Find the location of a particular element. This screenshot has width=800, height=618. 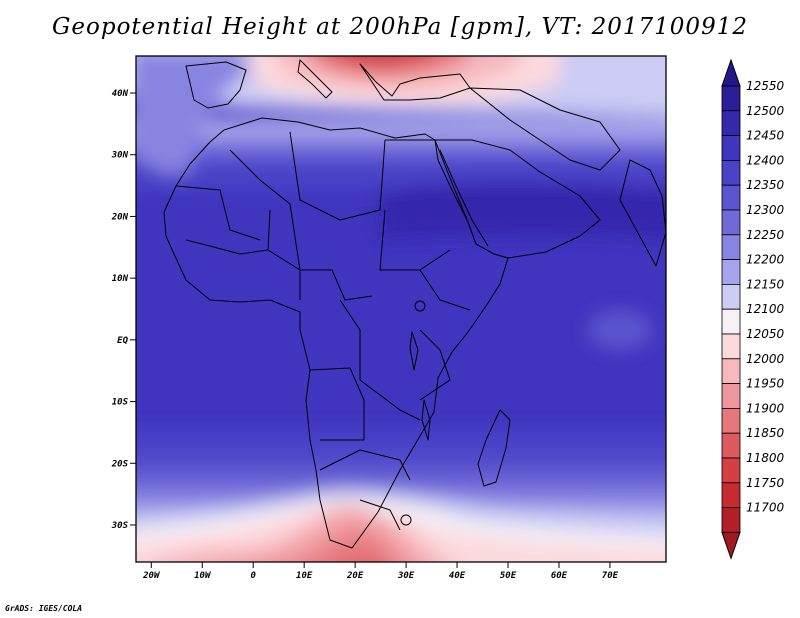

colorbar-label: 12550 is located at coordinates (765, 86).